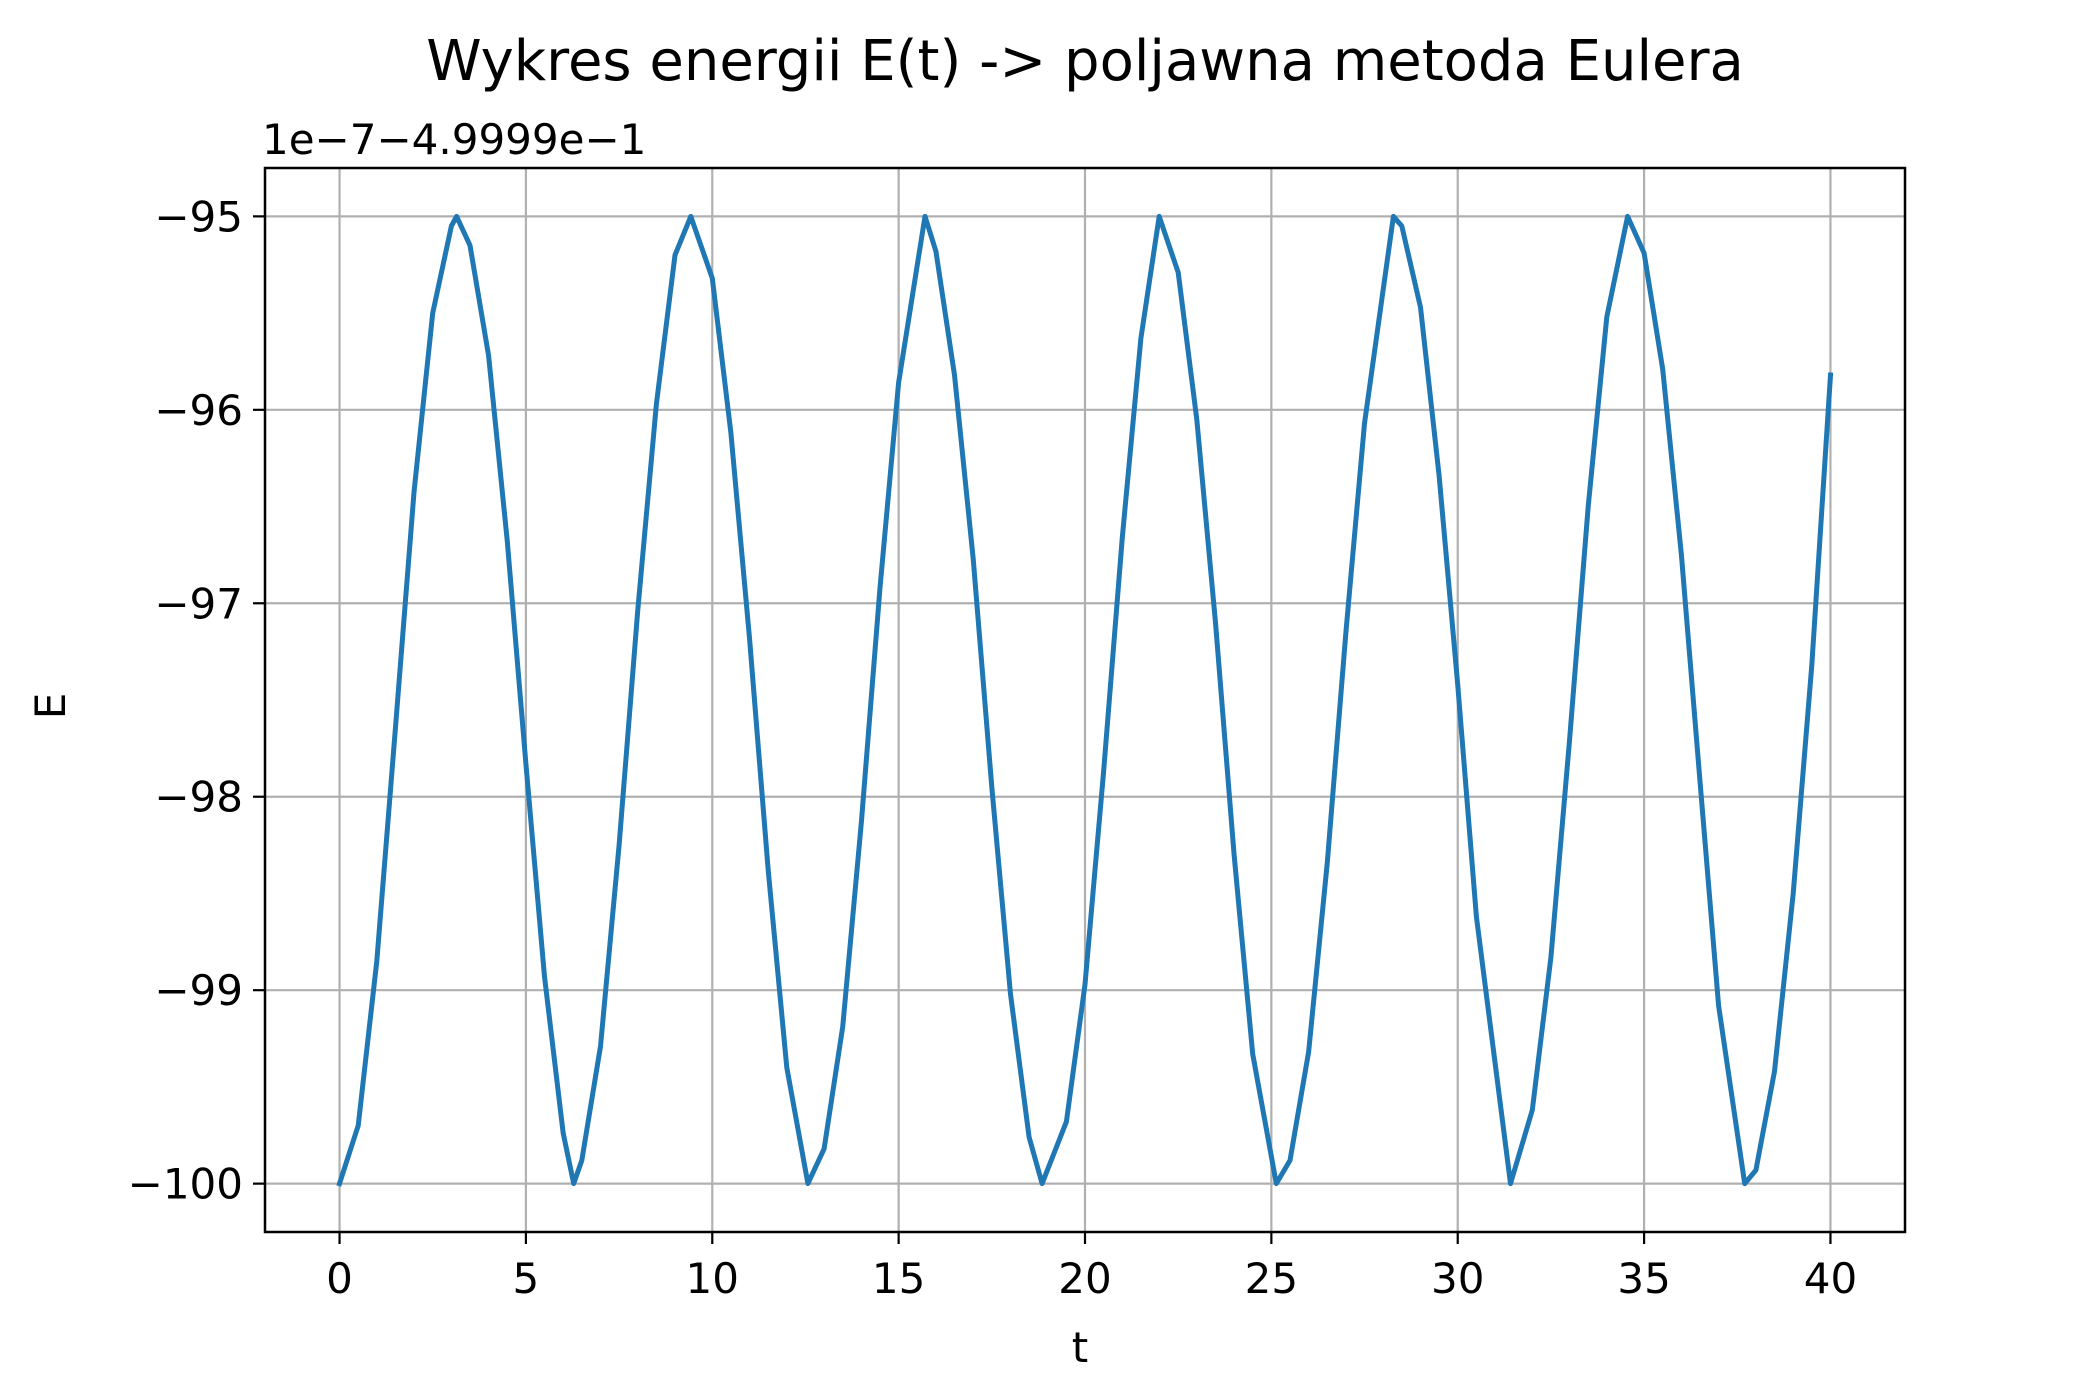  Describe the element at coordinates (198, 216) in the screenshot. I see `y-tick-label: −95` at that location.